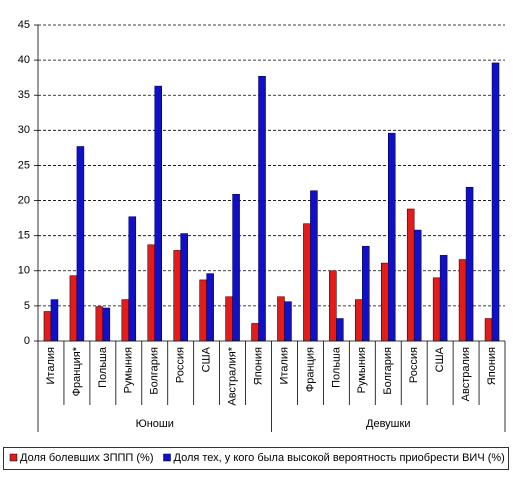 The height and width of the screenshot is (477, 513). Describe the element at coordinates (27, 341) in the screenshot. I see `y-tick-label: 0` at that location.